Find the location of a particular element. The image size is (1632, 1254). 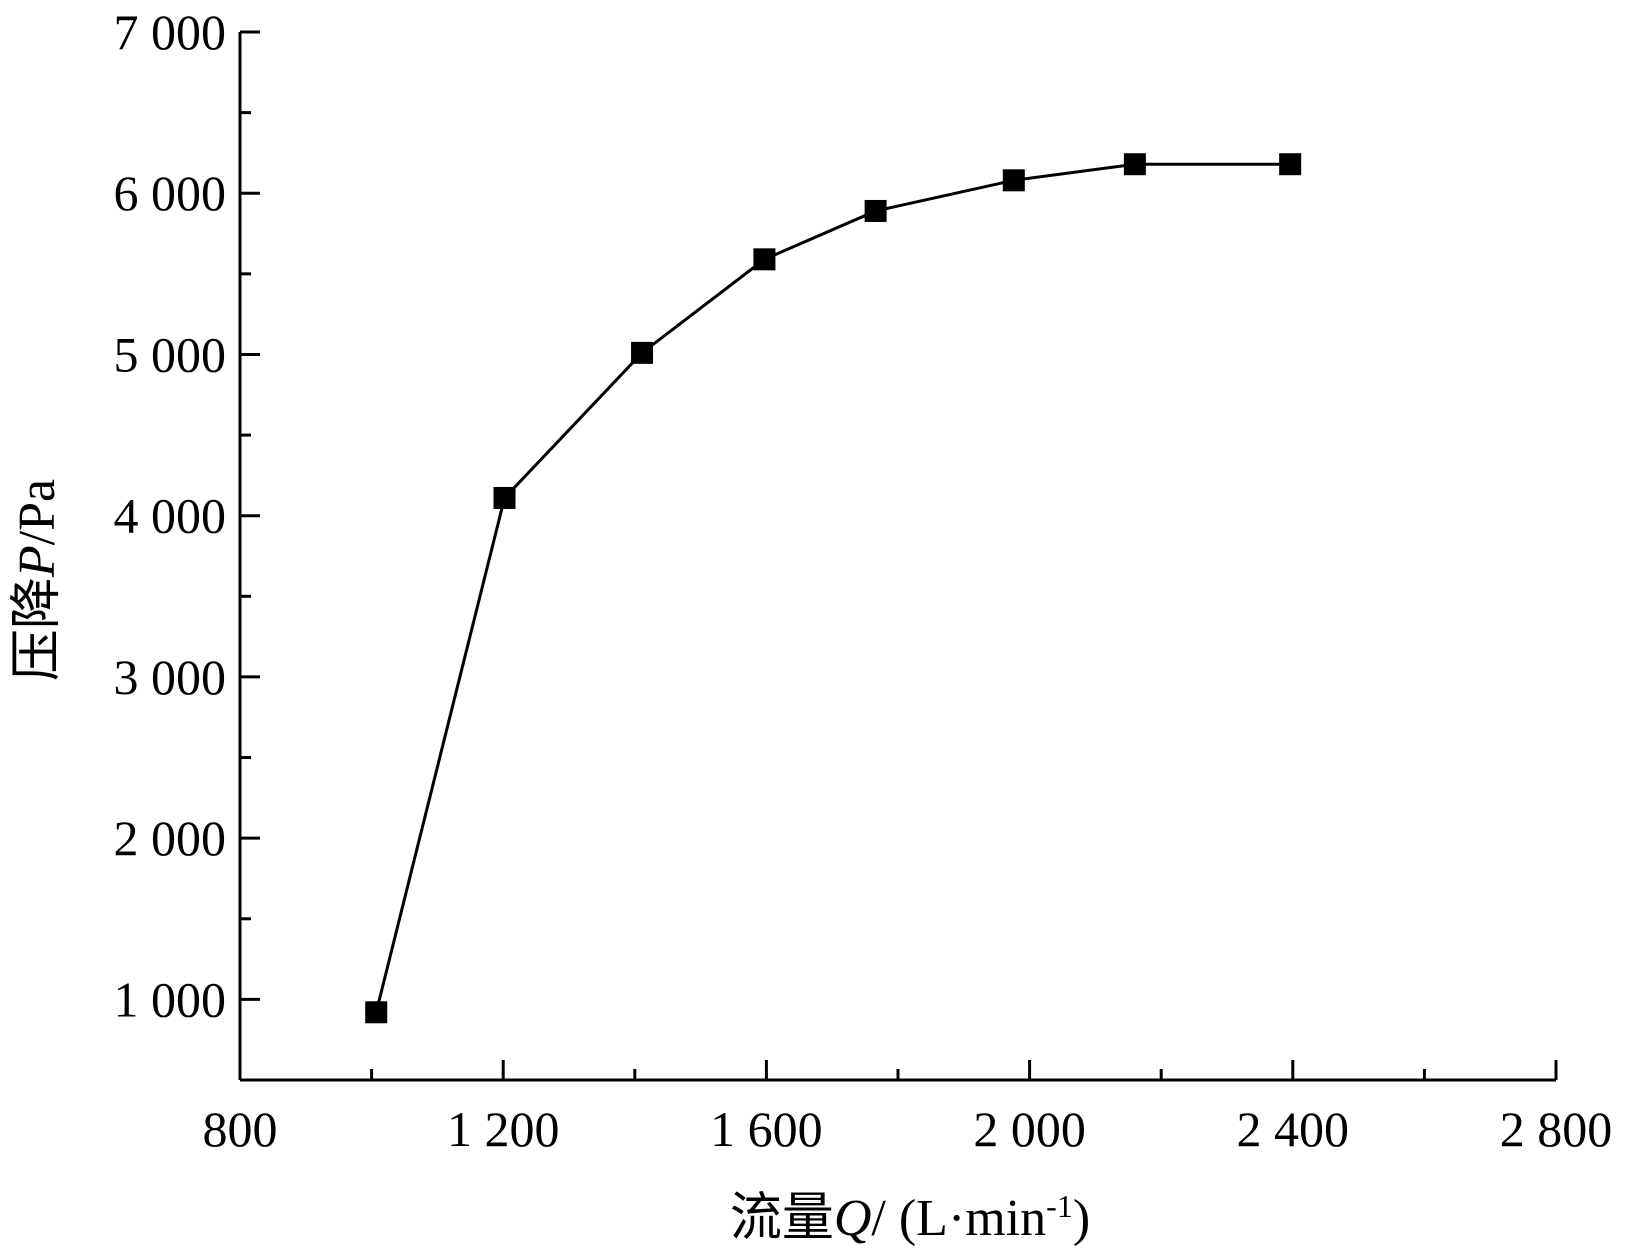

x-tick-label: 2 000 is located at coordinates (1029, 1129).